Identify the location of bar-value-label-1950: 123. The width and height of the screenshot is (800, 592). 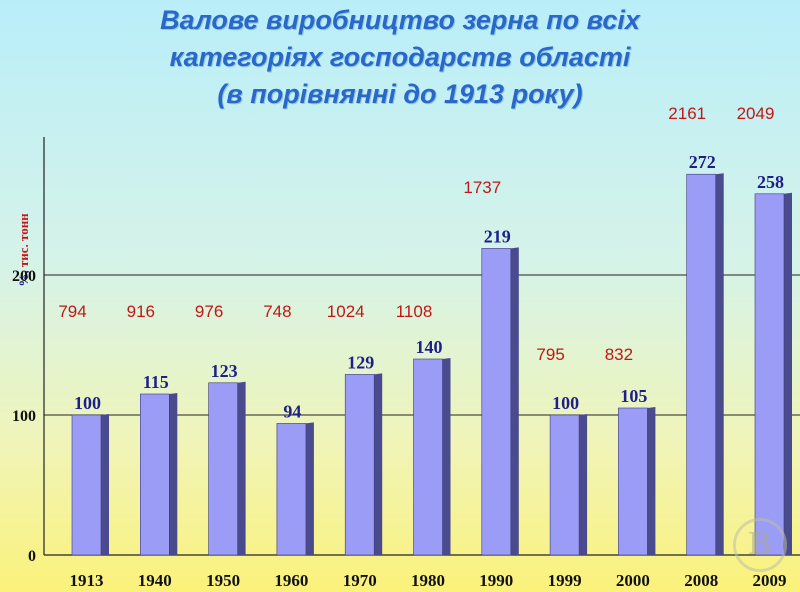
(224, 371).